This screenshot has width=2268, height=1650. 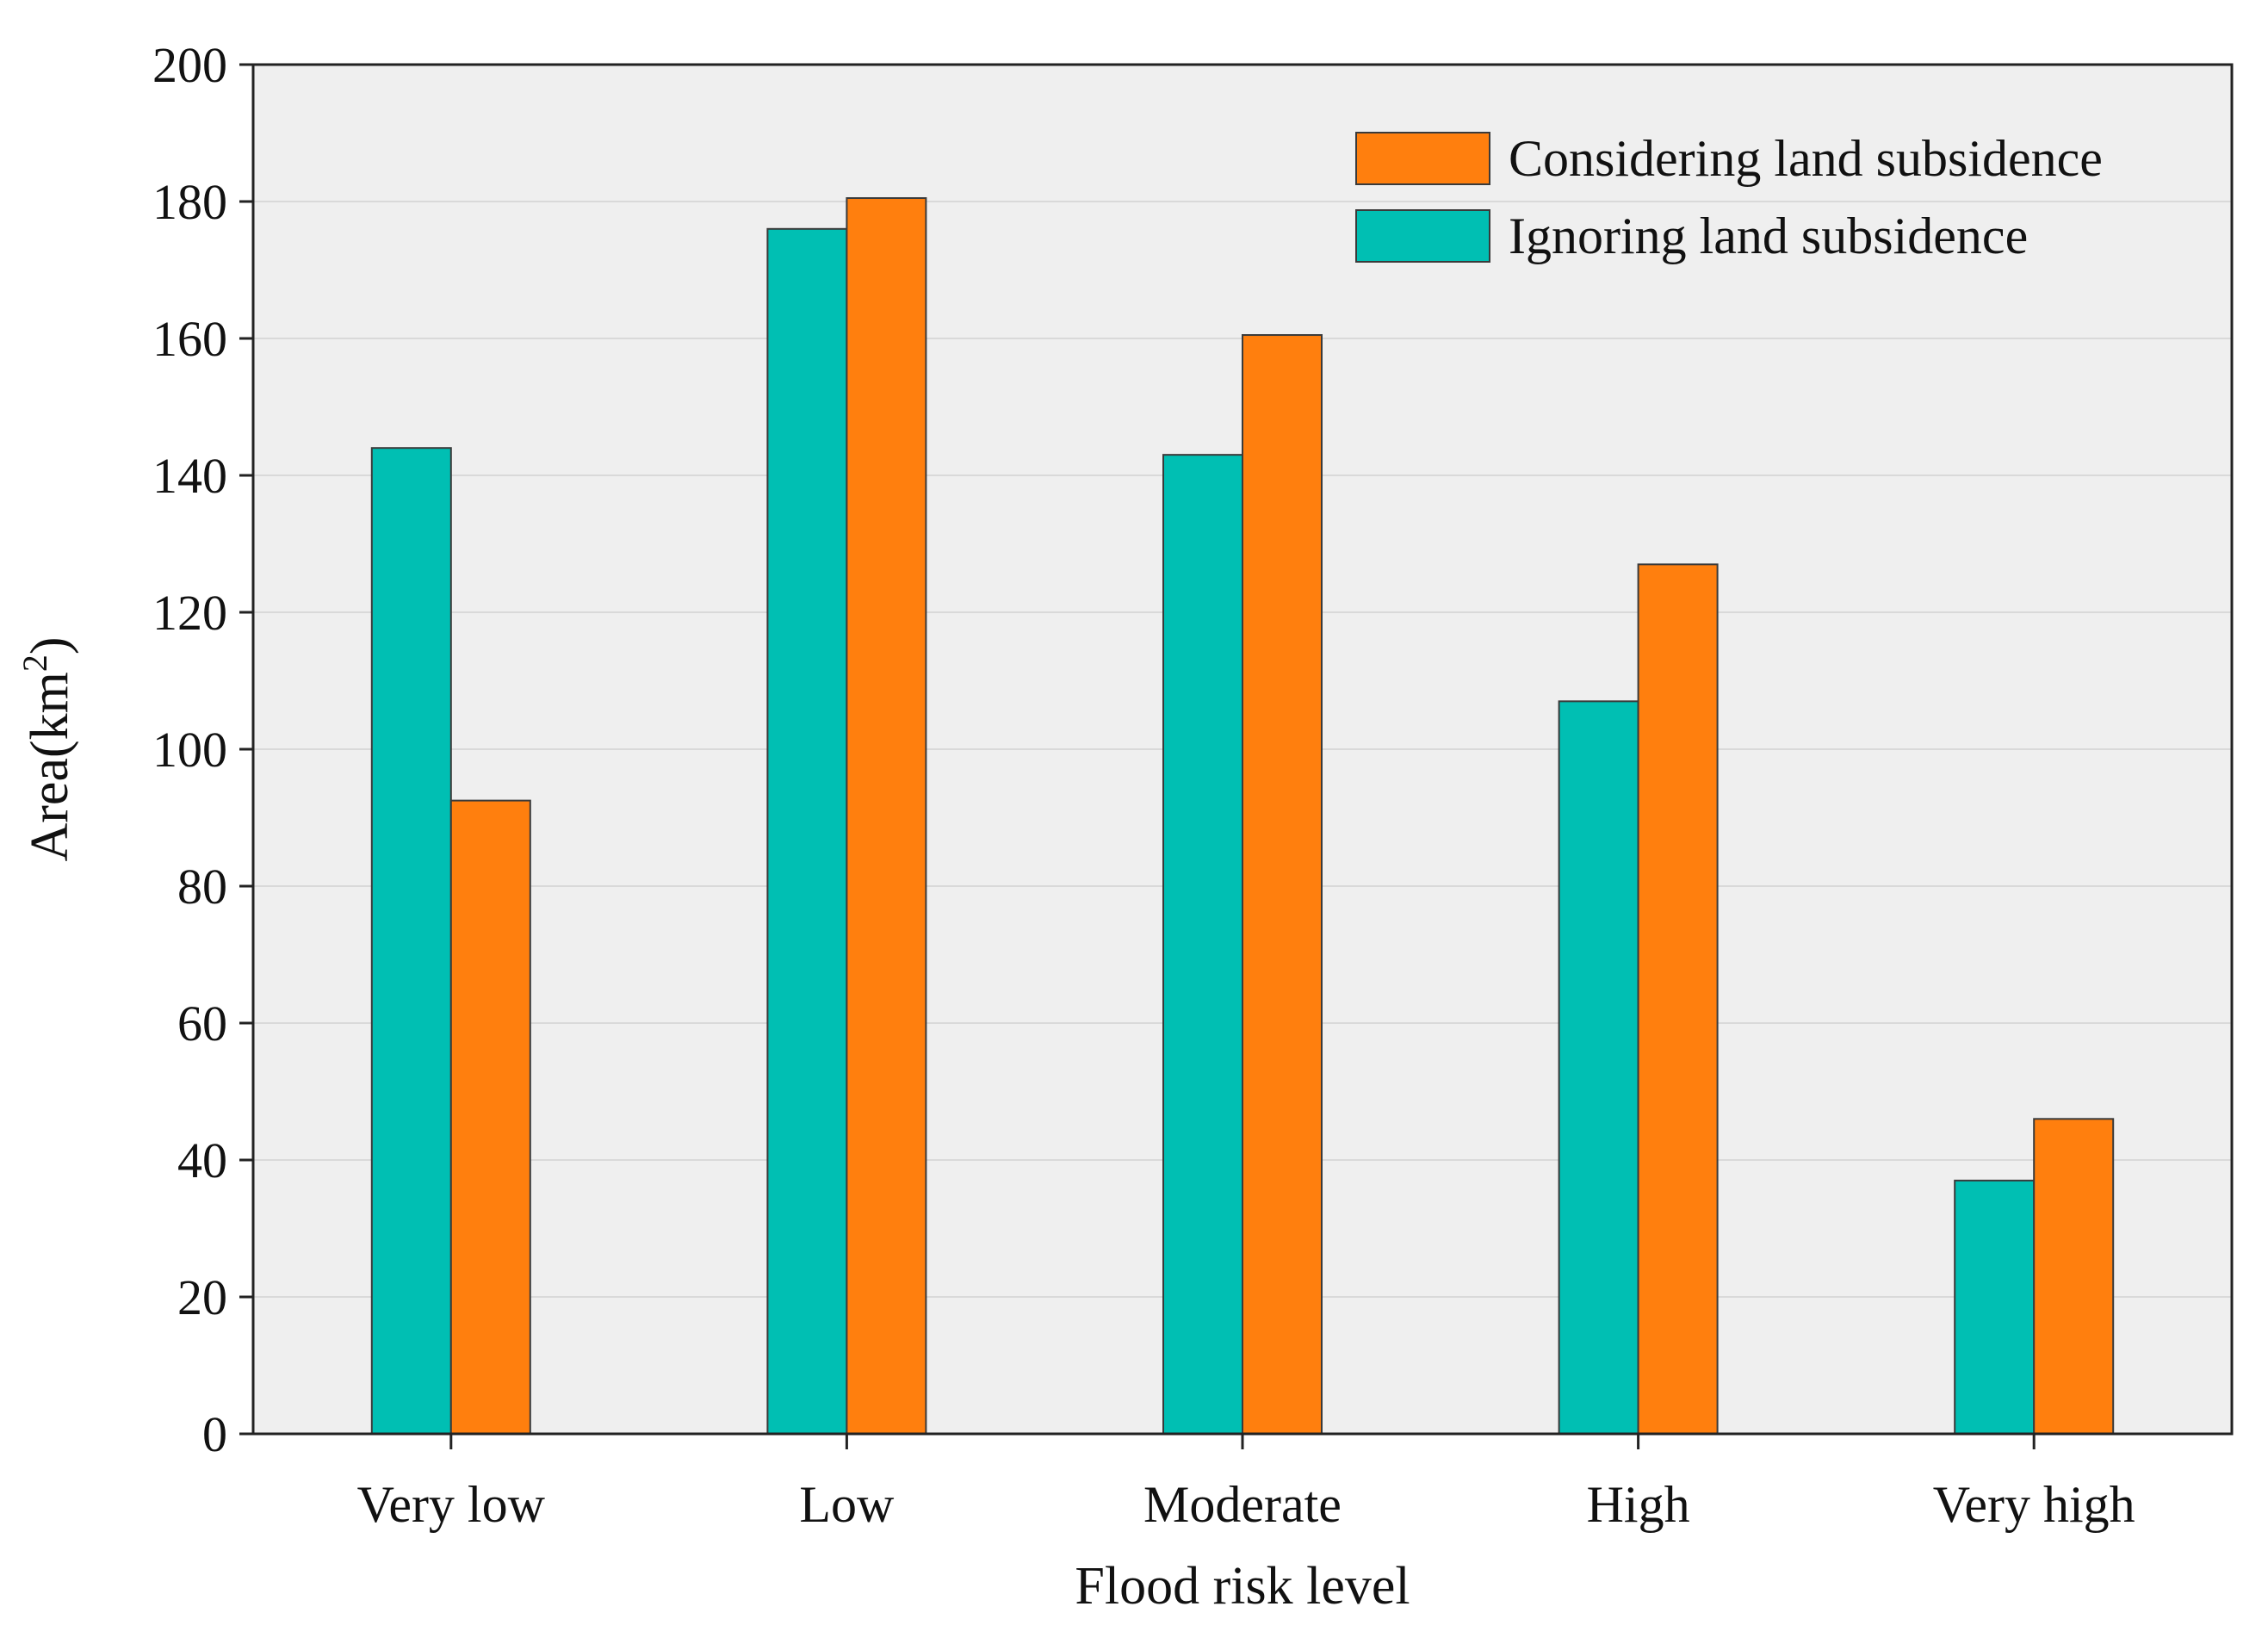 What do you see at coordinates (1678, 999) in the screenshot?
I see `bar-considering-high` at bounding box center [1678, 999].